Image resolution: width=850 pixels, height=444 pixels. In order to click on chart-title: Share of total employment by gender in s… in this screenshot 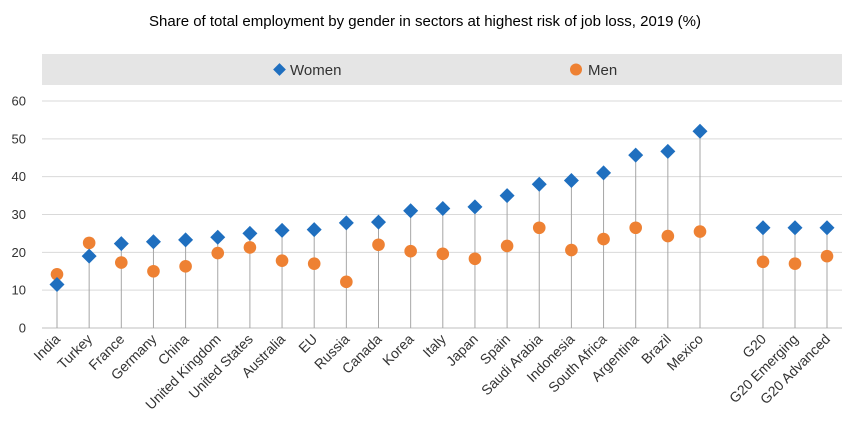, I will do `click(425, 21)`.